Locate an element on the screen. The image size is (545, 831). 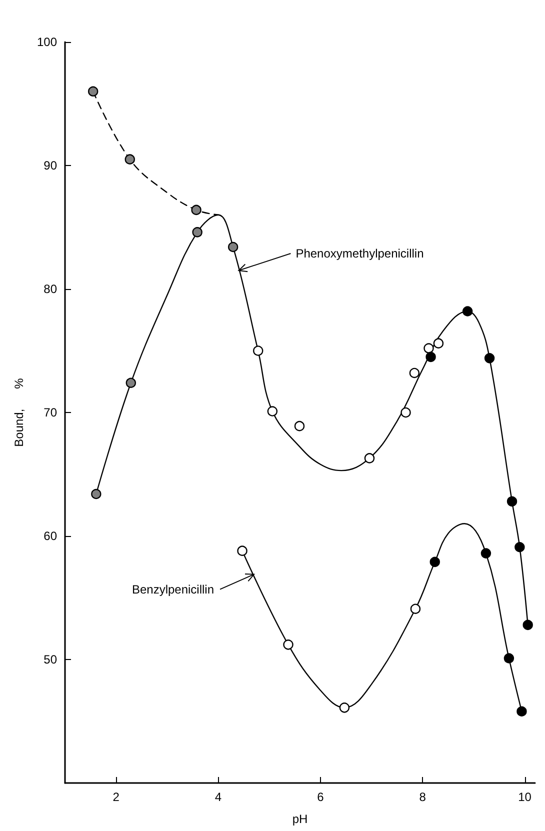
x-axis-title: pH is located at coordinates (300, 819).